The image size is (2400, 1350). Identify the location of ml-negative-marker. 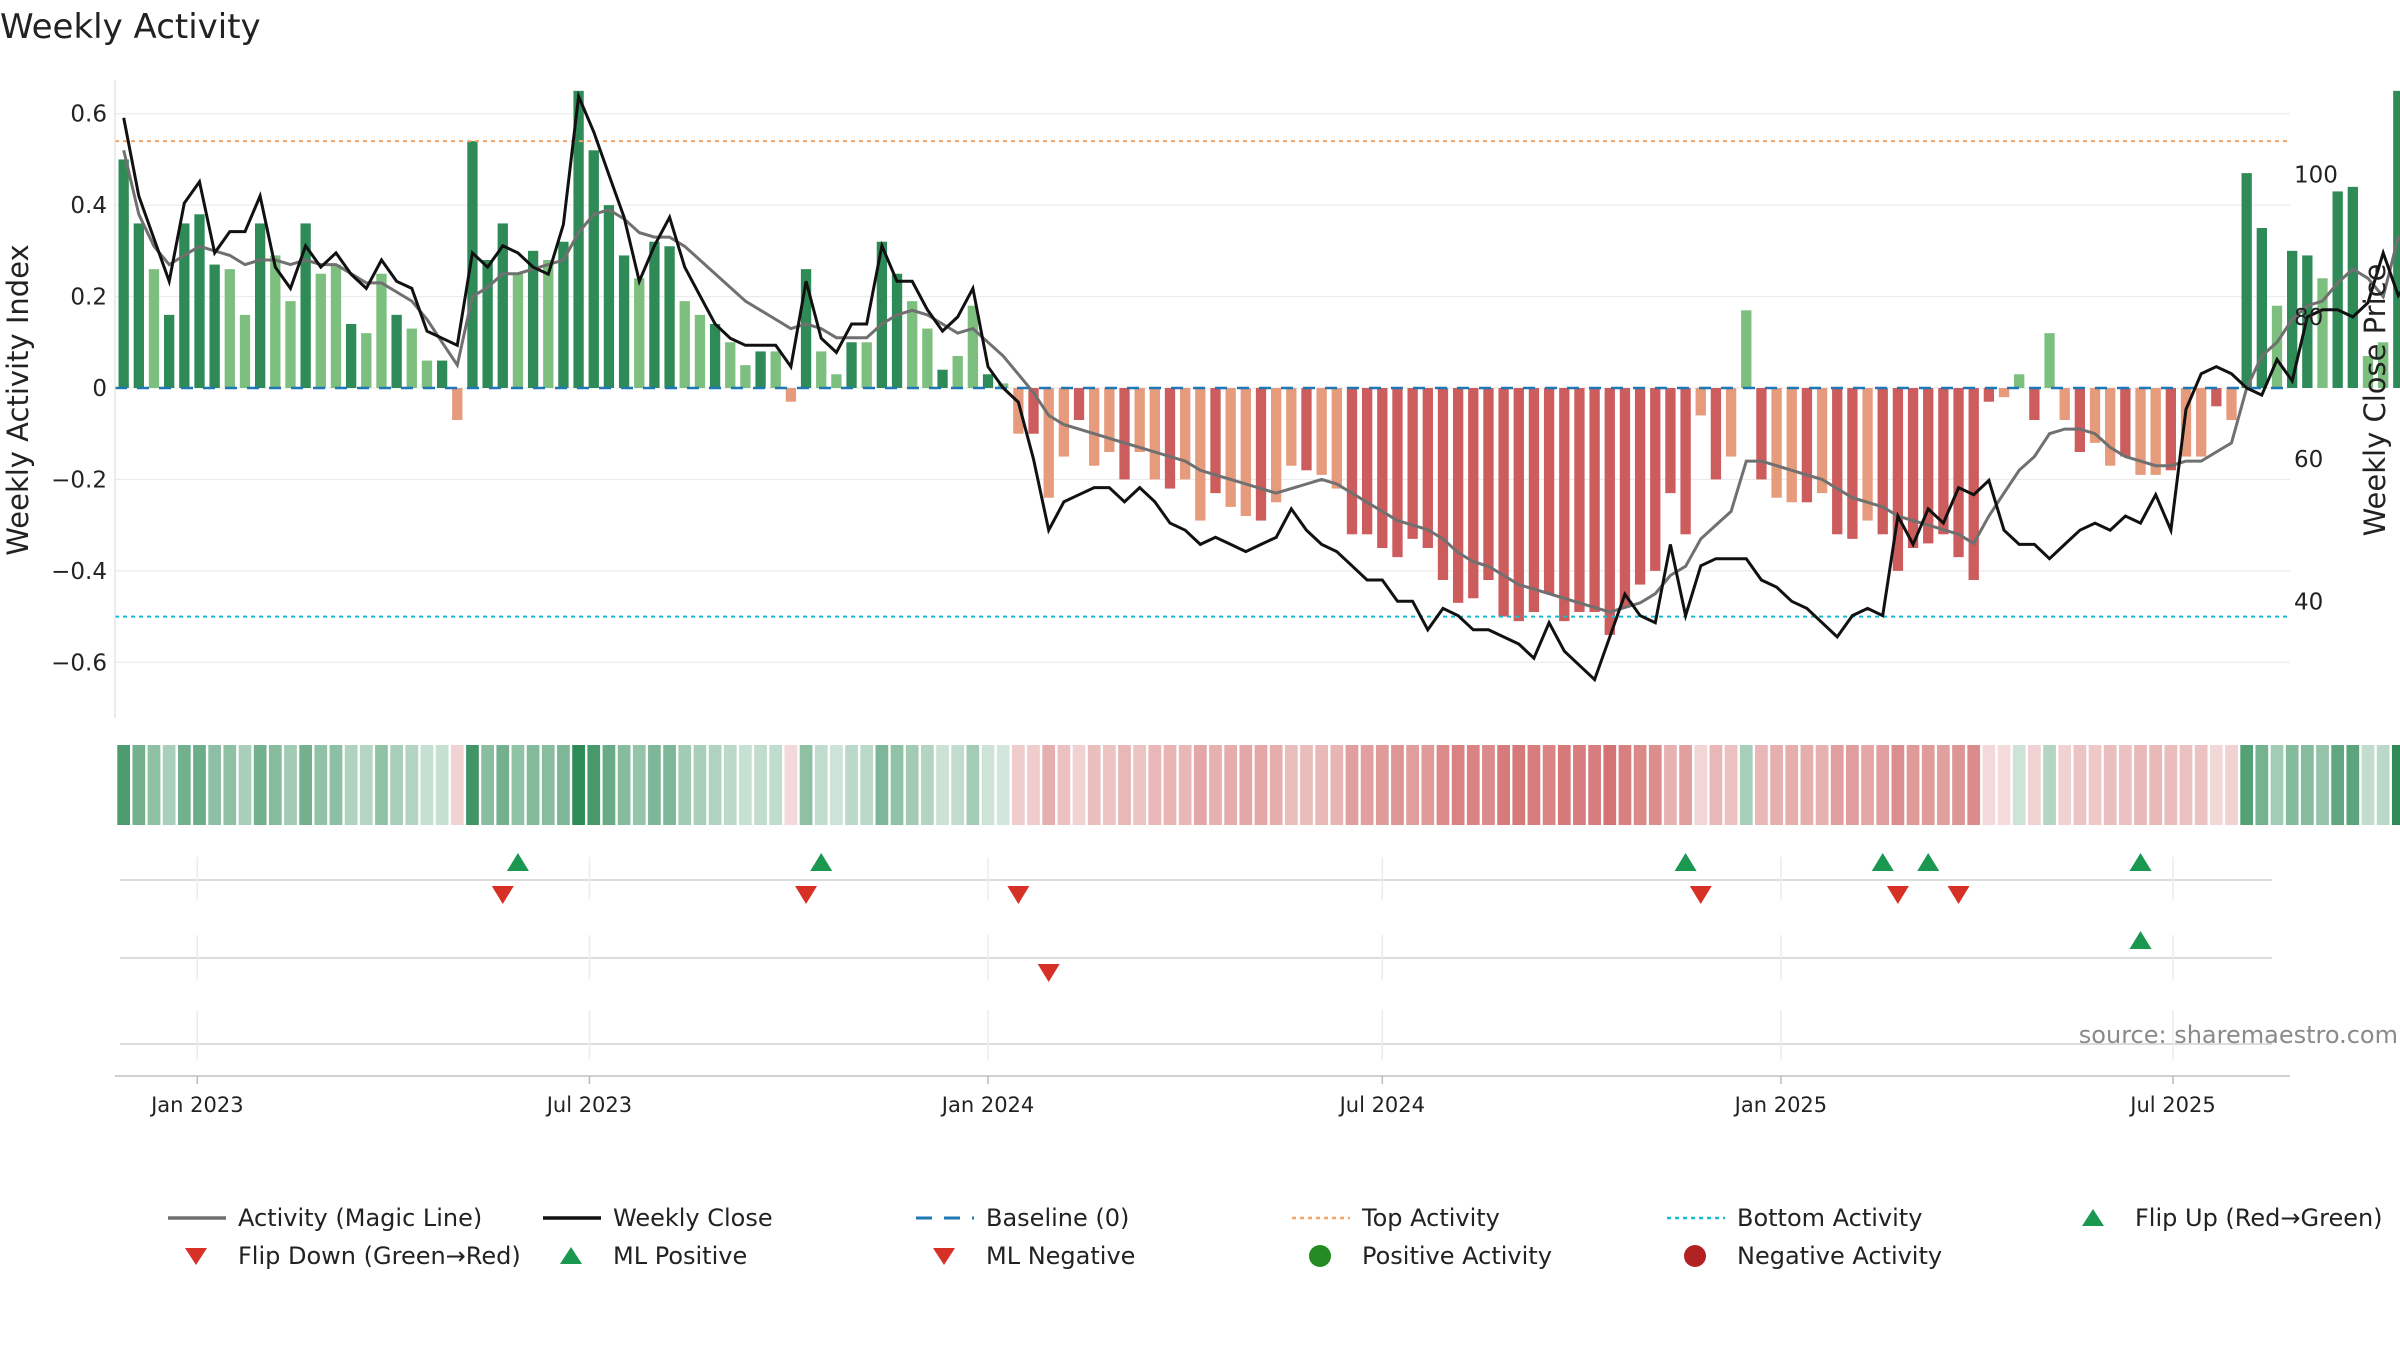
(1048, 973).